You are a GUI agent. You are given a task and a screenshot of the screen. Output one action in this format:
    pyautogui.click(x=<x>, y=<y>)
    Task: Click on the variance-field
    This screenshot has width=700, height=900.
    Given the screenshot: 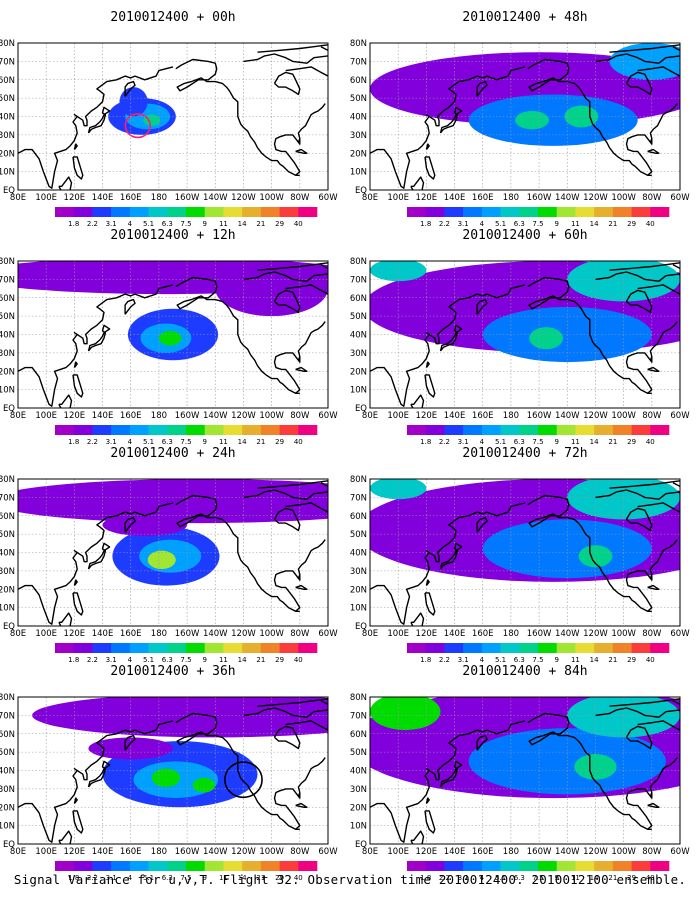 What is the action you would take?
    pyautogui.click(x=525, y=312)
    